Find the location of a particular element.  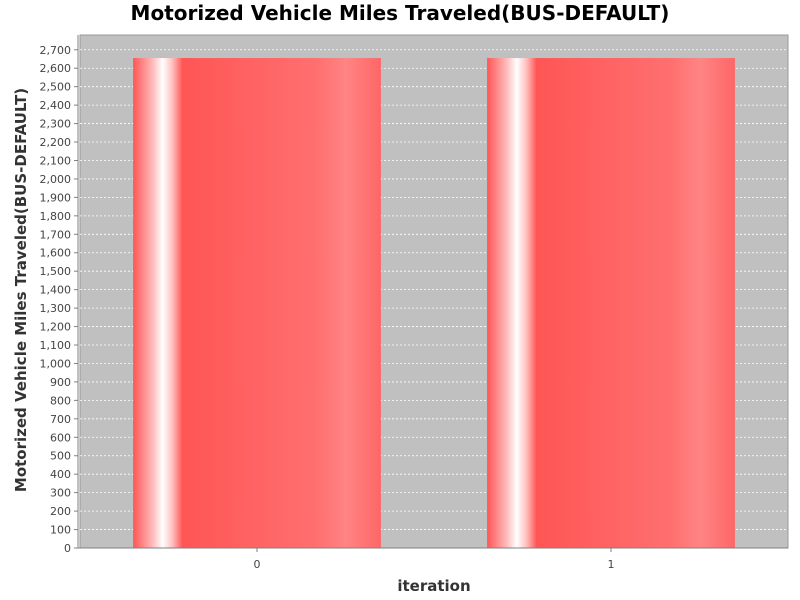

y-tick-label: 1,700 is located at coordinates (56, 234).